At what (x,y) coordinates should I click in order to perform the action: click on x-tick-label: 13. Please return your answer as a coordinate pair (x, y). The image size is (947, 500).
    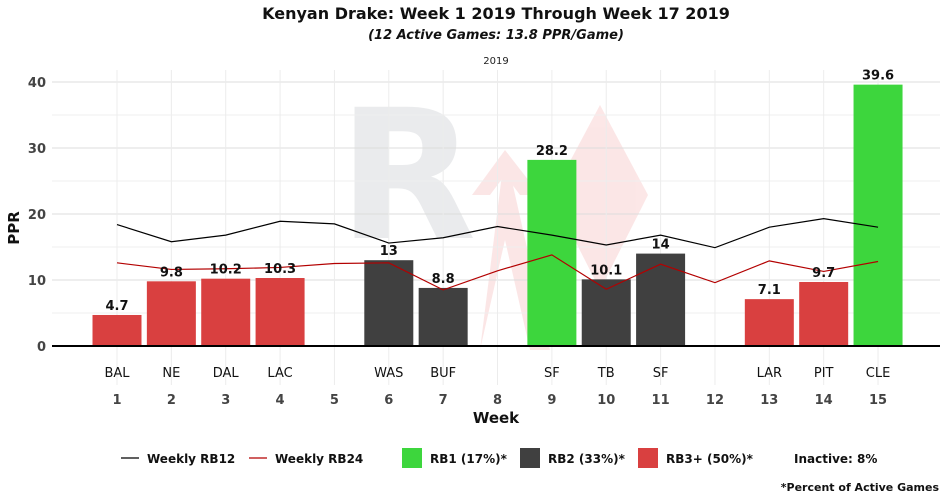
    Looking at the image, I should click on (769, 400).